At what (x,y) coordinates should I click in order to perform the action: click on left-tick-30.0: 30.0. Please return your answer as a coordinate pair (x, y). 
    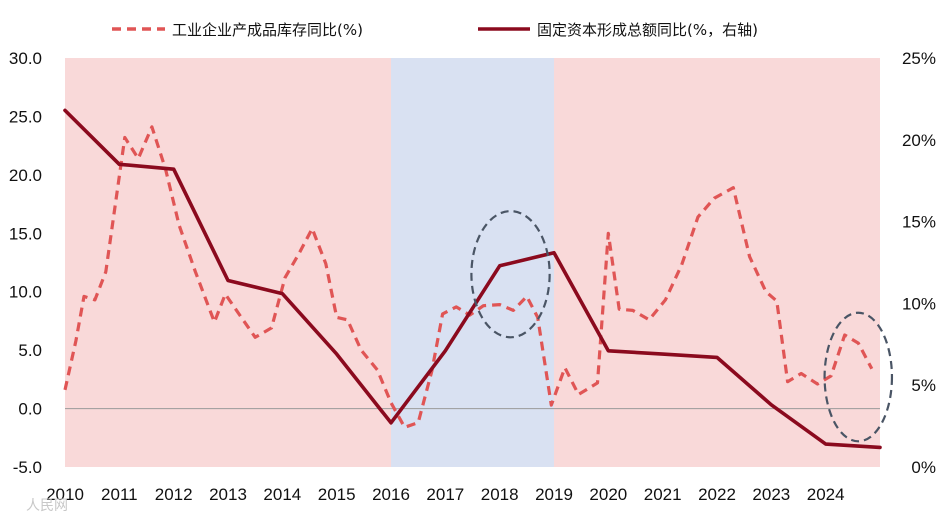
    Looking at the image, I should click on (25, 58).